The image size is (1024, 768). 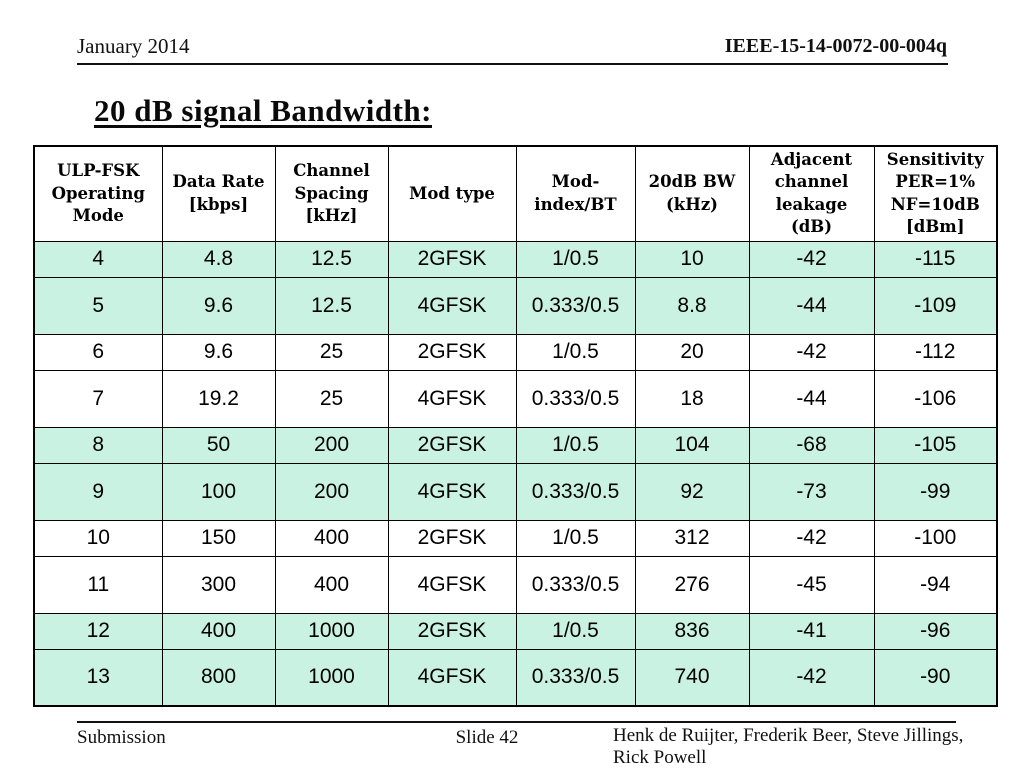 I want to click on table-cell: -90, so click(x=935, y=677).